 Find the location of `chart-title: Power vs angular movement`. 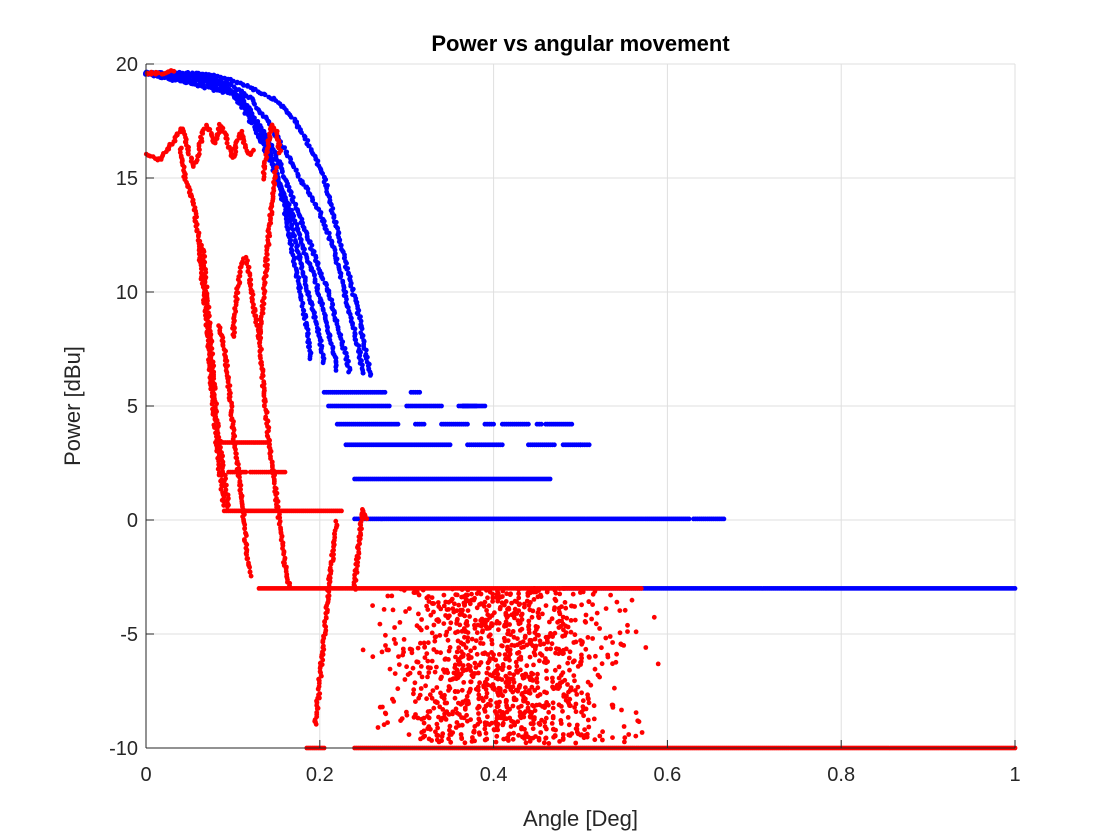

chart-title: Power vs angular movement is located at coordinates (580, 43).